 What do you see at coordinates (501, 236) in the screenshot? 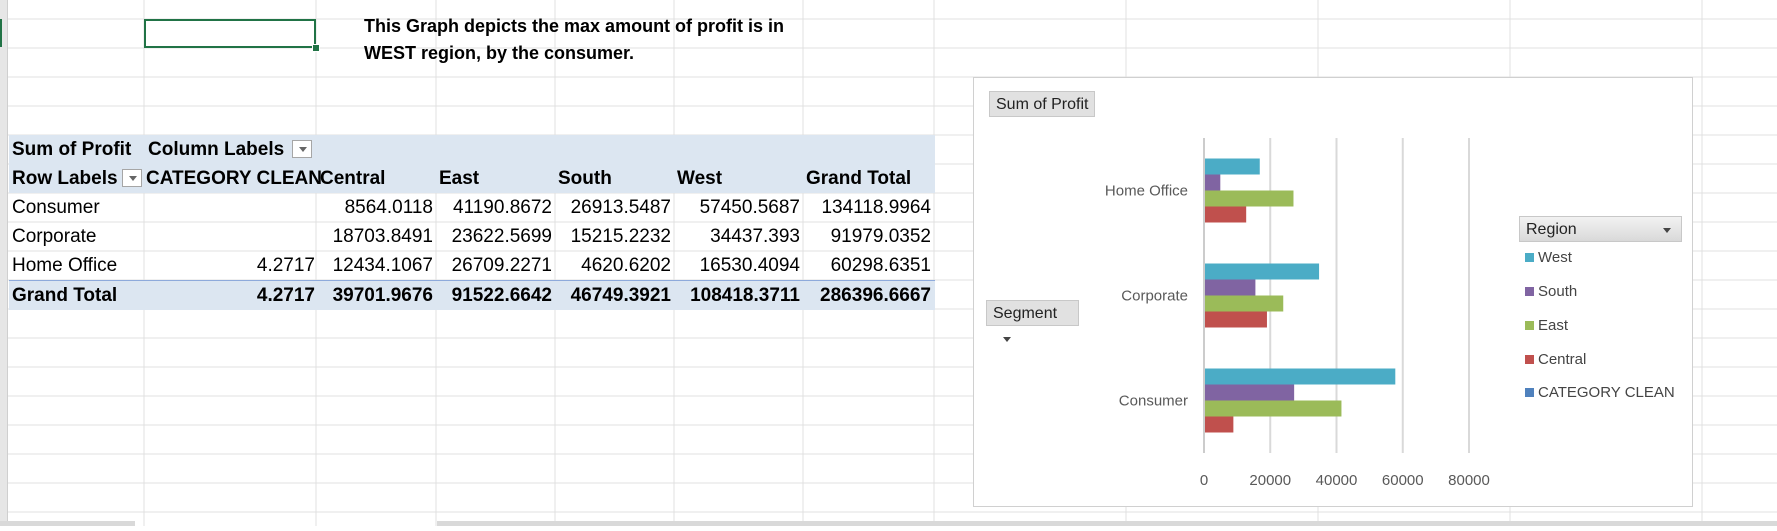
I see `cell-value: 23622.5699` at bounding box center [501, 236].